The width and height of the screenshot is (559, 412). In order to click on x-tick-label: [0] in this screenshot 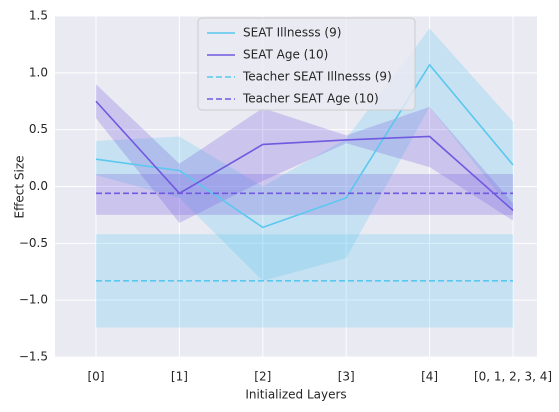, I will do `click(96, 377)`.